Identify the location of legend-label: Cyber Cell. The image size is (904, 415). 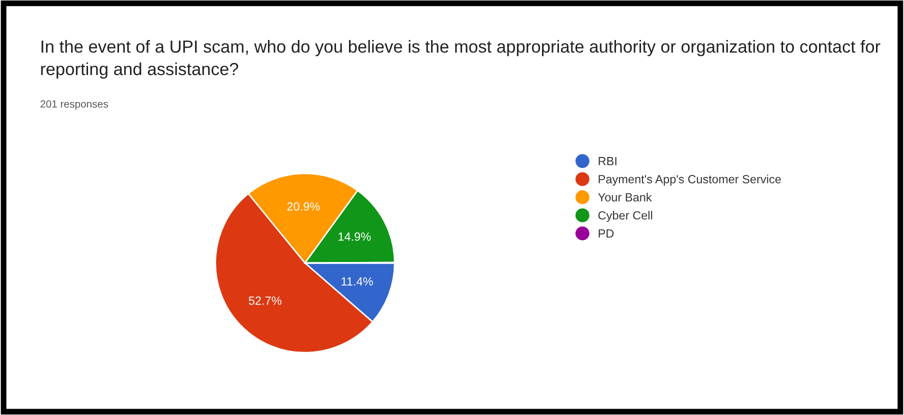
(625, 216).